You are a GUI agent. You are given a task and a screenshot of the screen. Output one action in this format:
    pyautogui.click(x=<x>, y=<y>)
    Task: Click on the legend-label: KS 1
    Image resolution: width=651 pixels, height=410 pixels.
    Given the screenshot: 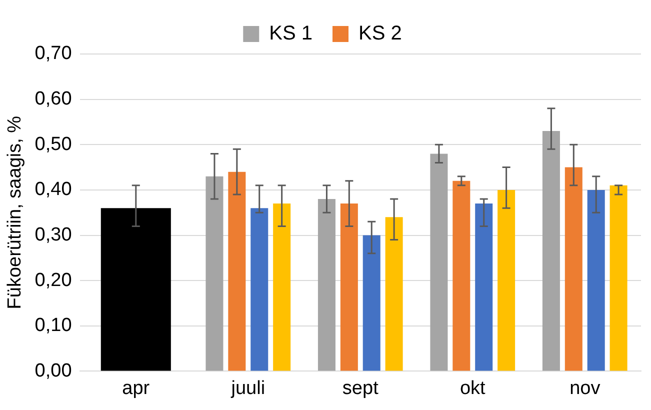 What is the action you would take?
    pyautogui.click(x=290, y=33)
    